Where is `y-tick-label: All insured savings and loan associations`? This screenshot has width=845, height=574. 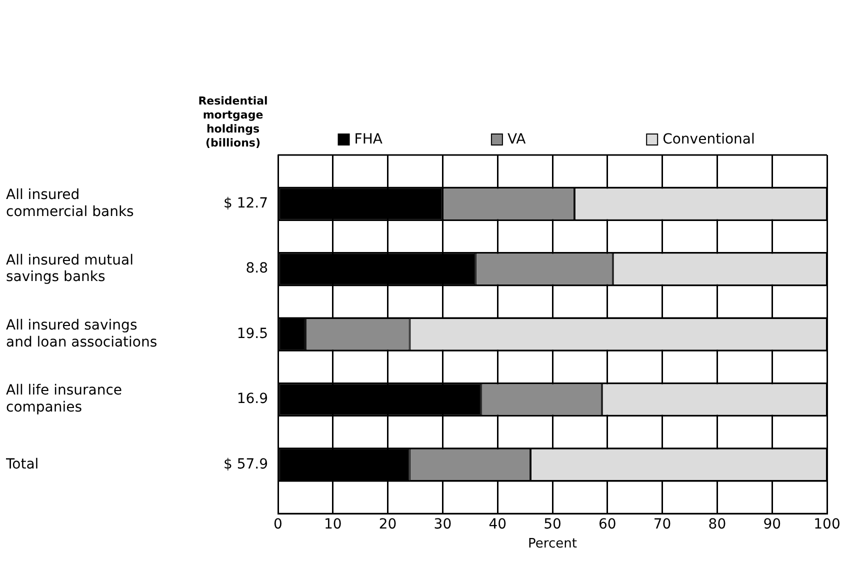 y-tick-label: All insured savings and loan associations is located at coordinates (82, 334).